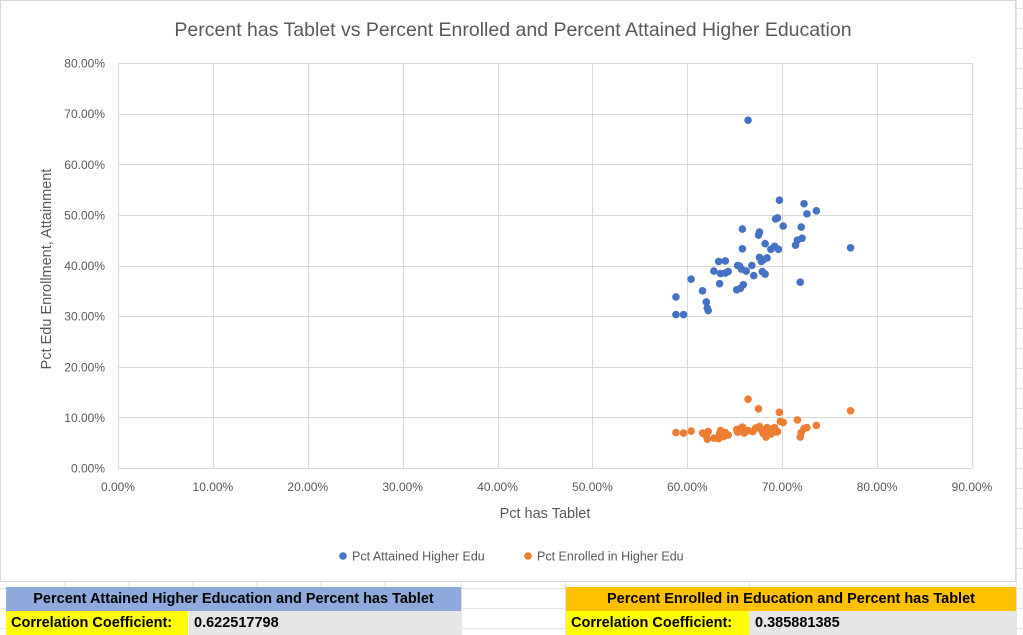 This screenshot has height=635, width=1023. What do you see at coordinates (84, 317) in the screenshot?
I see `y-tick-label: 30.00%` at bounding box center [84, 317].